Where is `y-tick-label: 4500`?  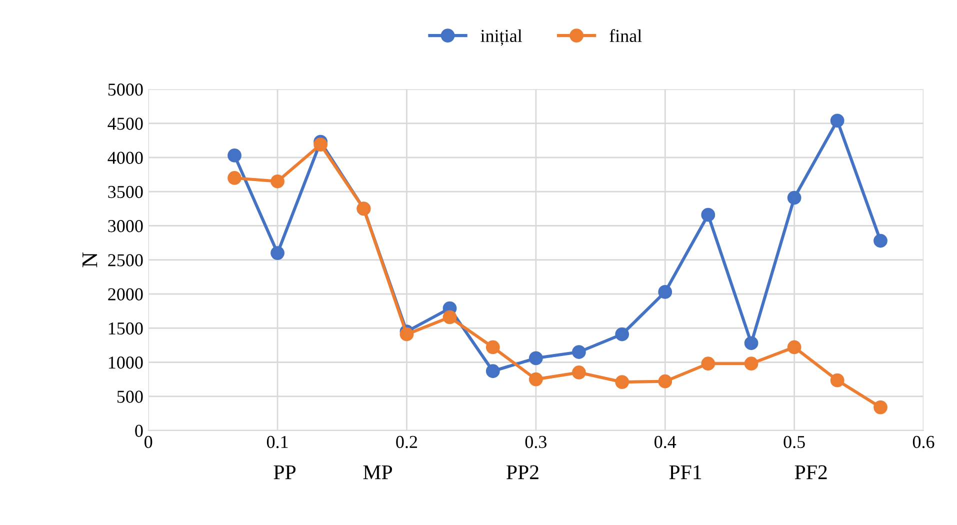
y-tick-label: 4500 is located at coordinates (125, 124).